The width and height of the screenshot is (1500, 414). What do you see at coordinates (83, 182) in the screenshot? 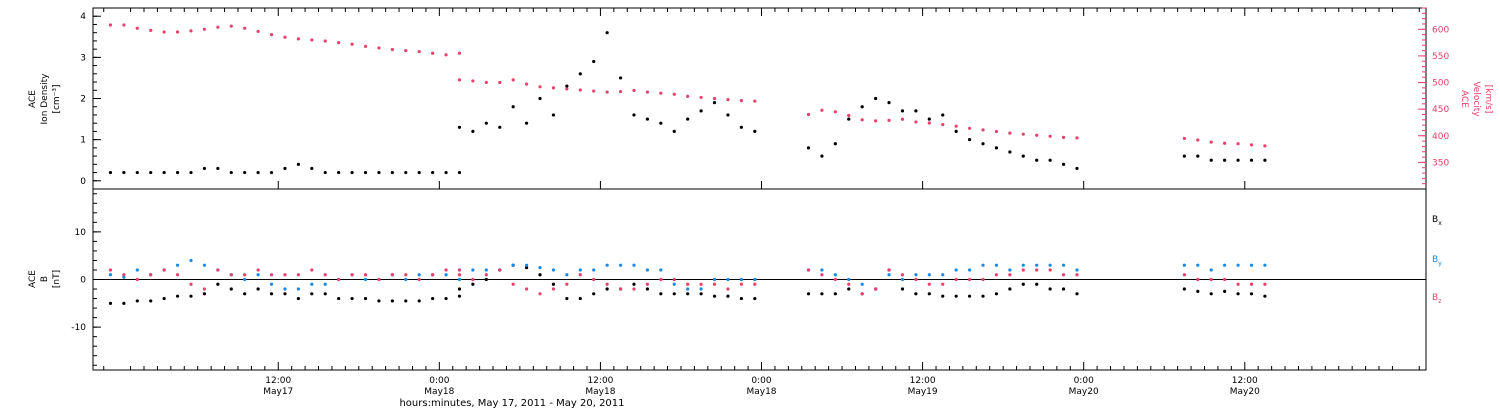
I see `density-tick-label: 0` at bounding box center [83, 182].